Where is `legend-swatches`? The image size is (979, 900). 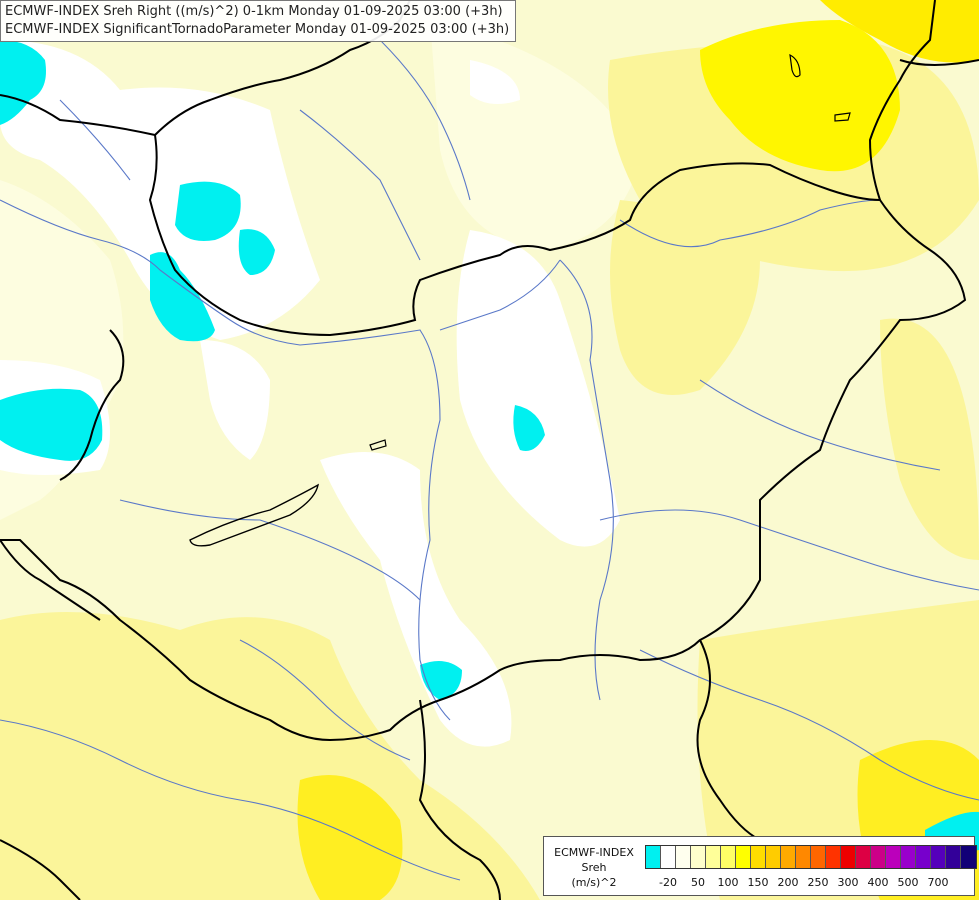
legend-swatches is located at coordinates (811, 857).